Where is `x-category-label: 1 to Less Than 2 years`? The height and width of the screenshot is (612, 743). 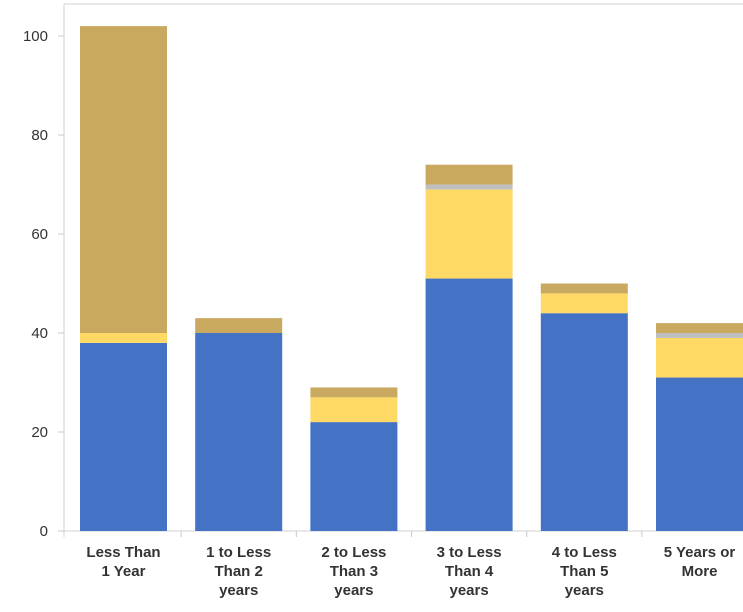
x-category-label: 1 to Less Than 2 years is located at coordinates (238, 571).